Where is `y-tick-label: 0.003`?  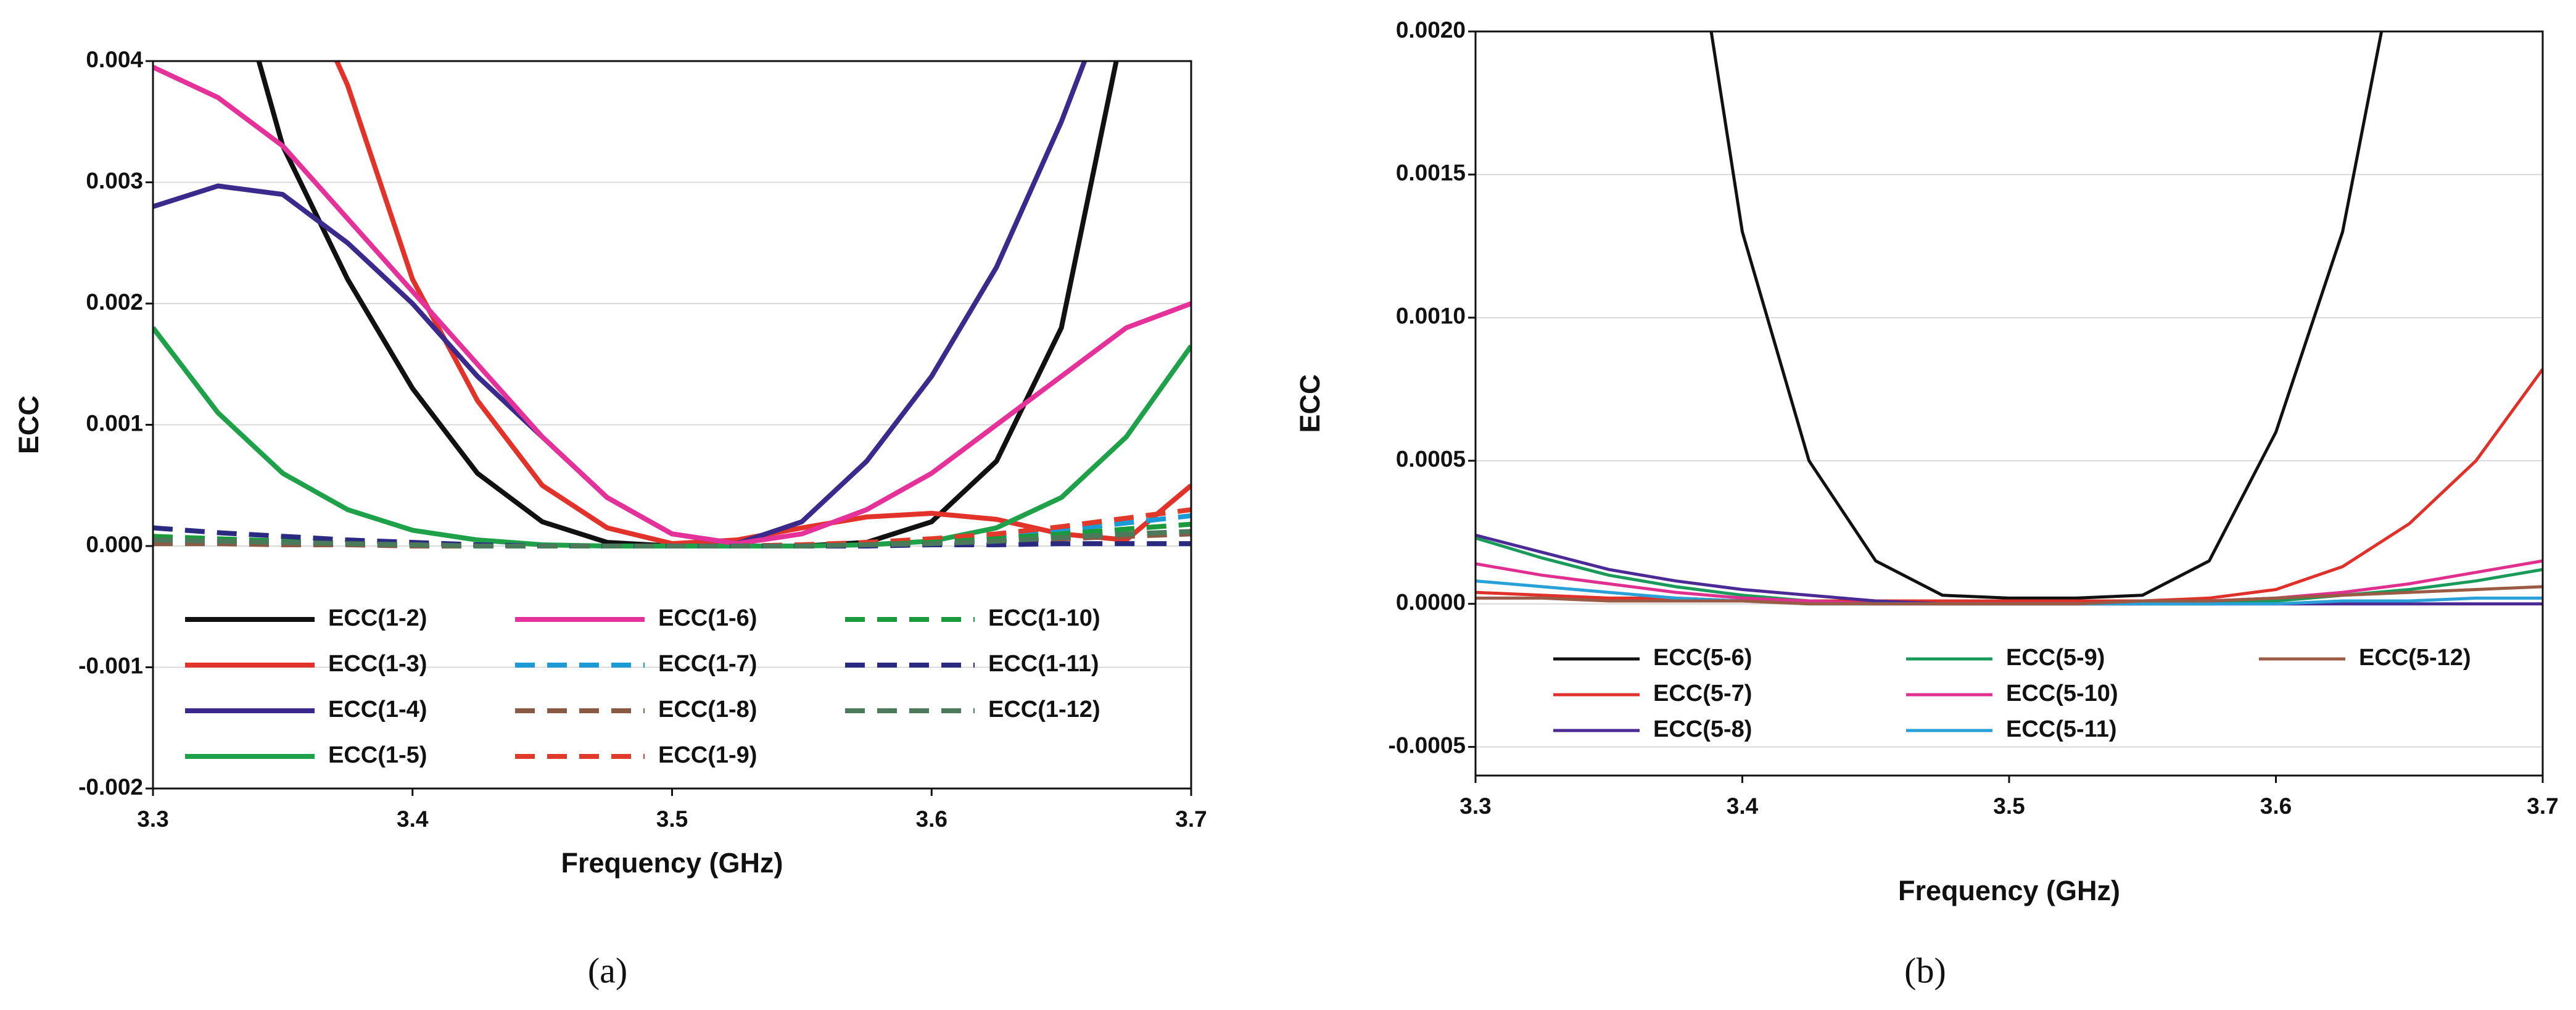
y-tick-label: 0.003 is located at coordinates (115, 181).